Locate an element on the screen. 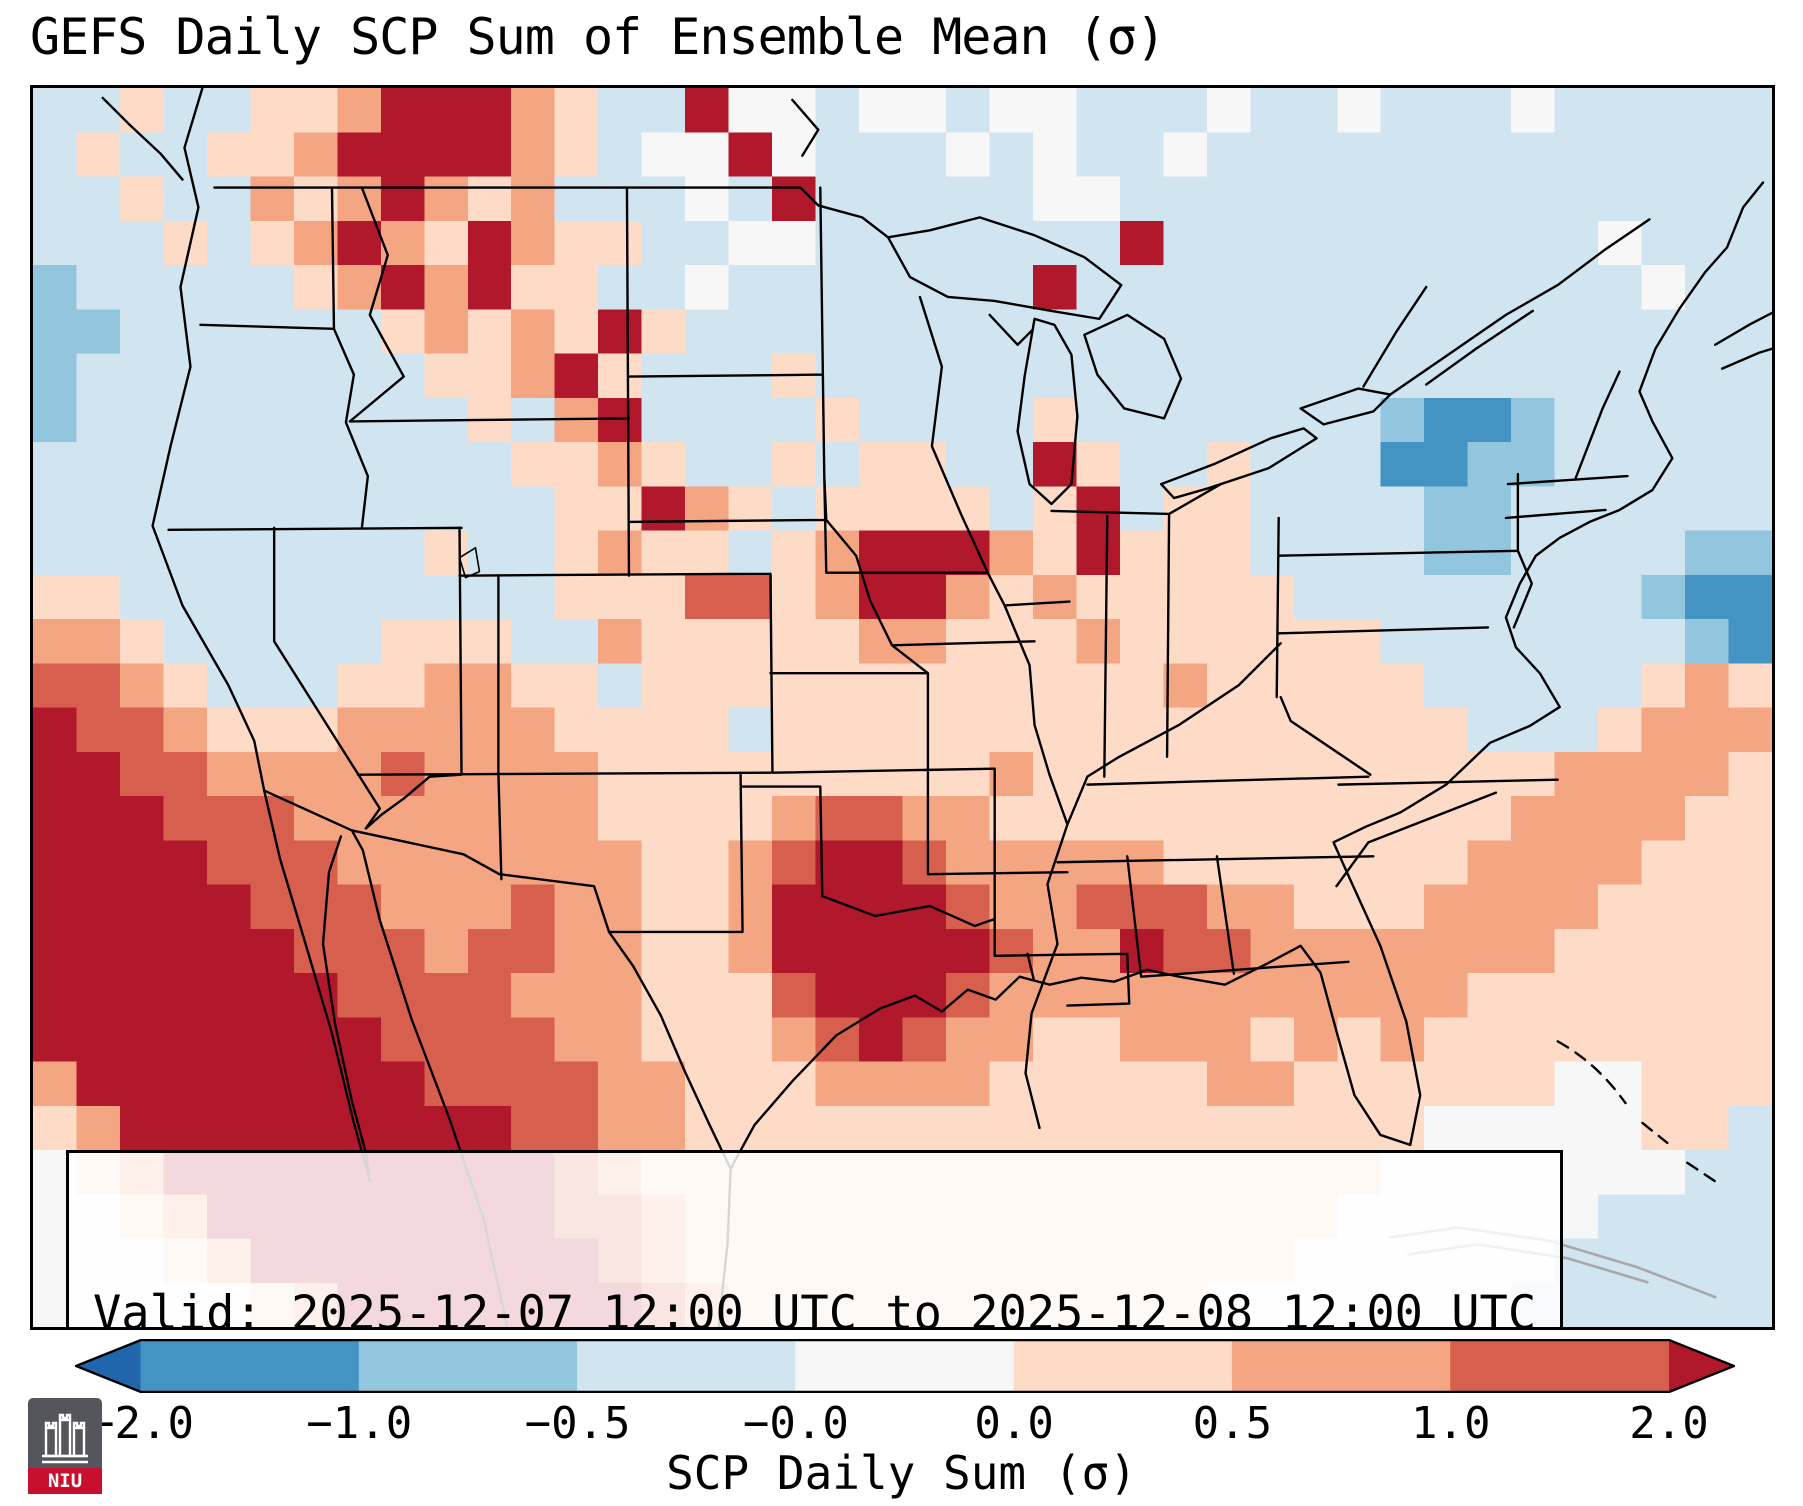 The image size is (1803, 1506). great-salt-lake-outline is located at coordinates (469, 562).